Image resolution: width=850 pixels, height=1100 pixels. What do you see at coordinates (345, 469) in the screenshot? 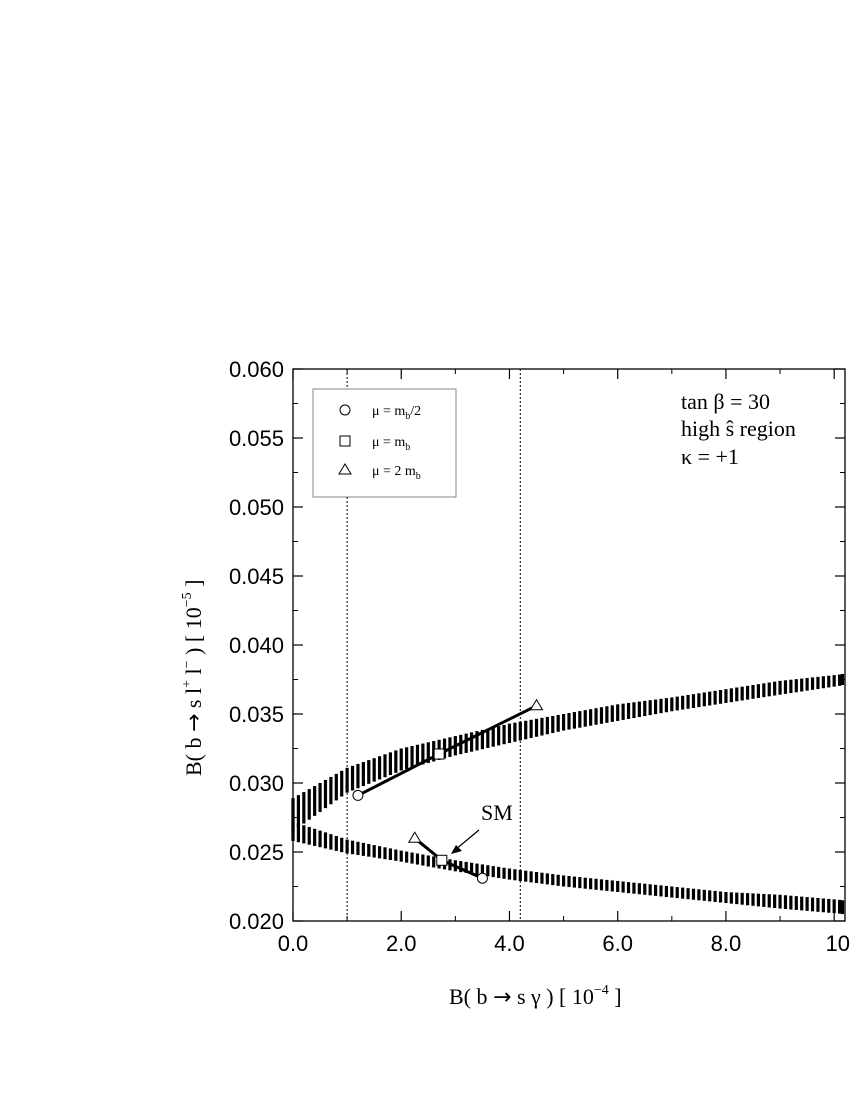
I see `legend-triangle-marker` at bounding box center [345, 469].